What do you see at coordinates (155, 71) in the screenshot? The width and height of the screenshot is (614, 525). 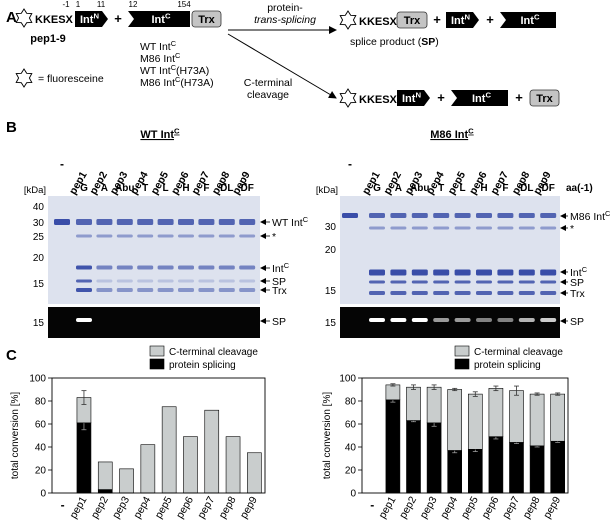 I see `text-part: WT Int` at bounding box center [155, 71].